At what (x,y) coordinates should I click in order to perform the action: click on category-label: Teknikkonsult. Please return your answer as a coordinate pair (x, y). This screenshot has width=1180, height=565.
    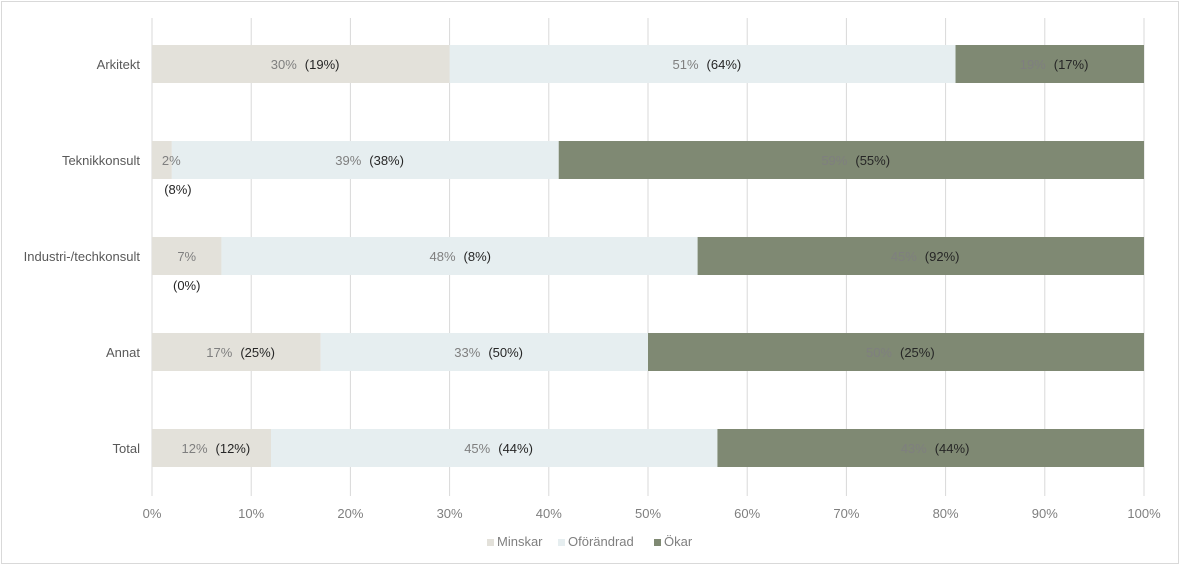
    Looking at the image, I should click on (101, 160).